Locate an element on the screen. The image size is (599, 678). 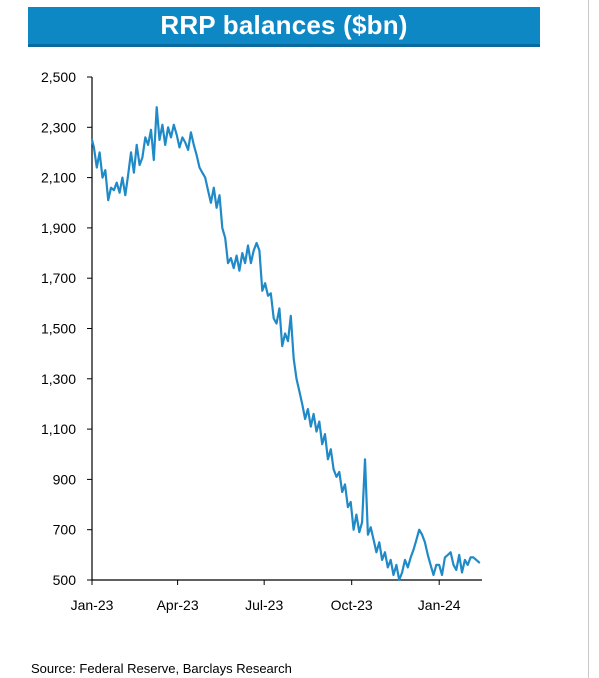
y-tick-label: 1,700 is located at coordinates (58, 278).